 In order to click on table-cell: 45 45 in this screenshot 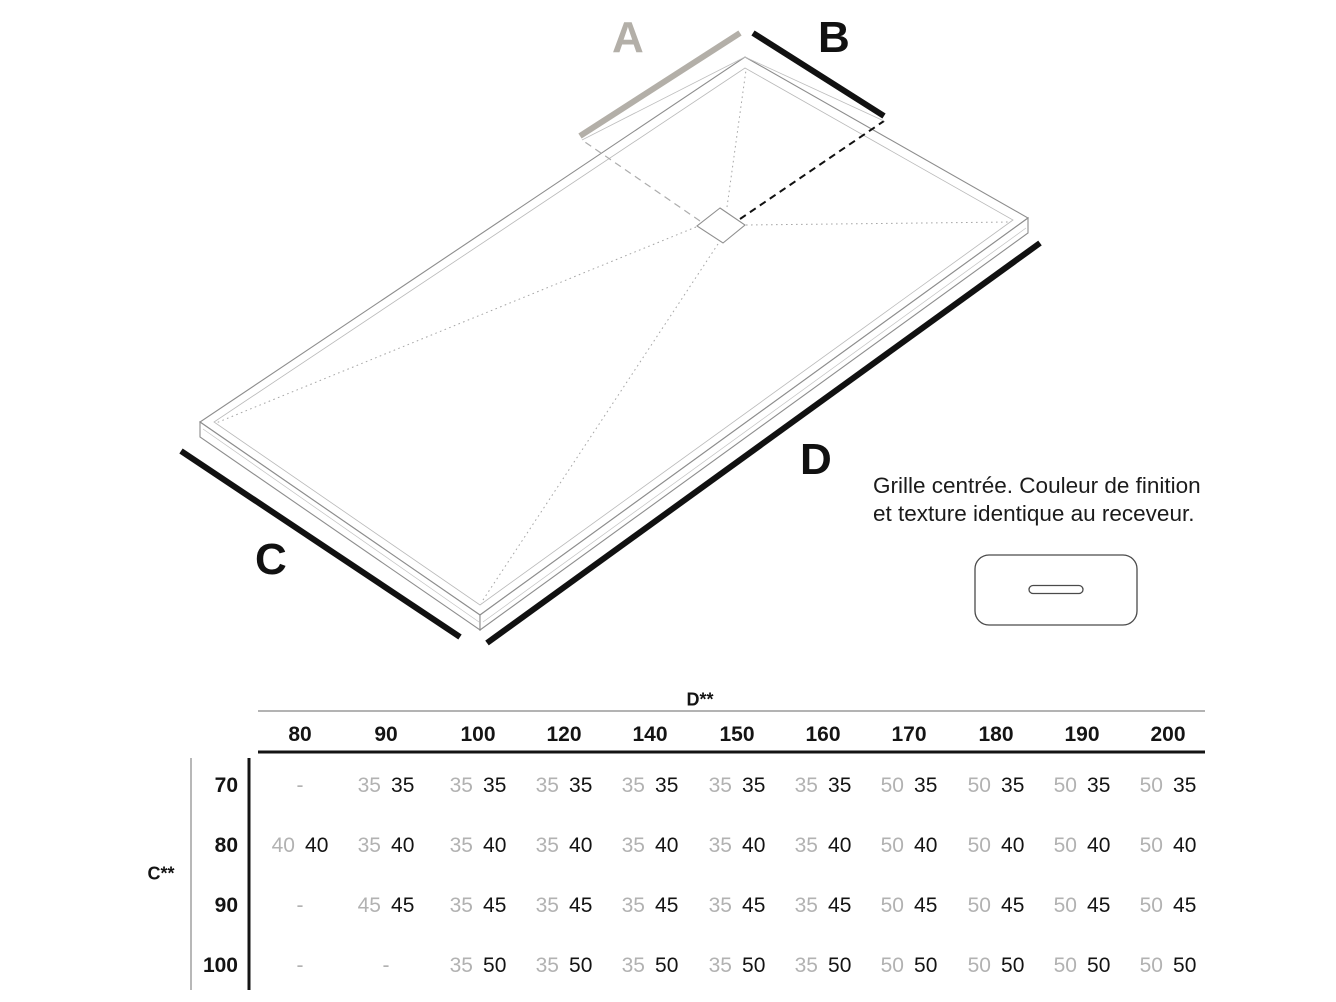, I will do `click(386, 906)`.